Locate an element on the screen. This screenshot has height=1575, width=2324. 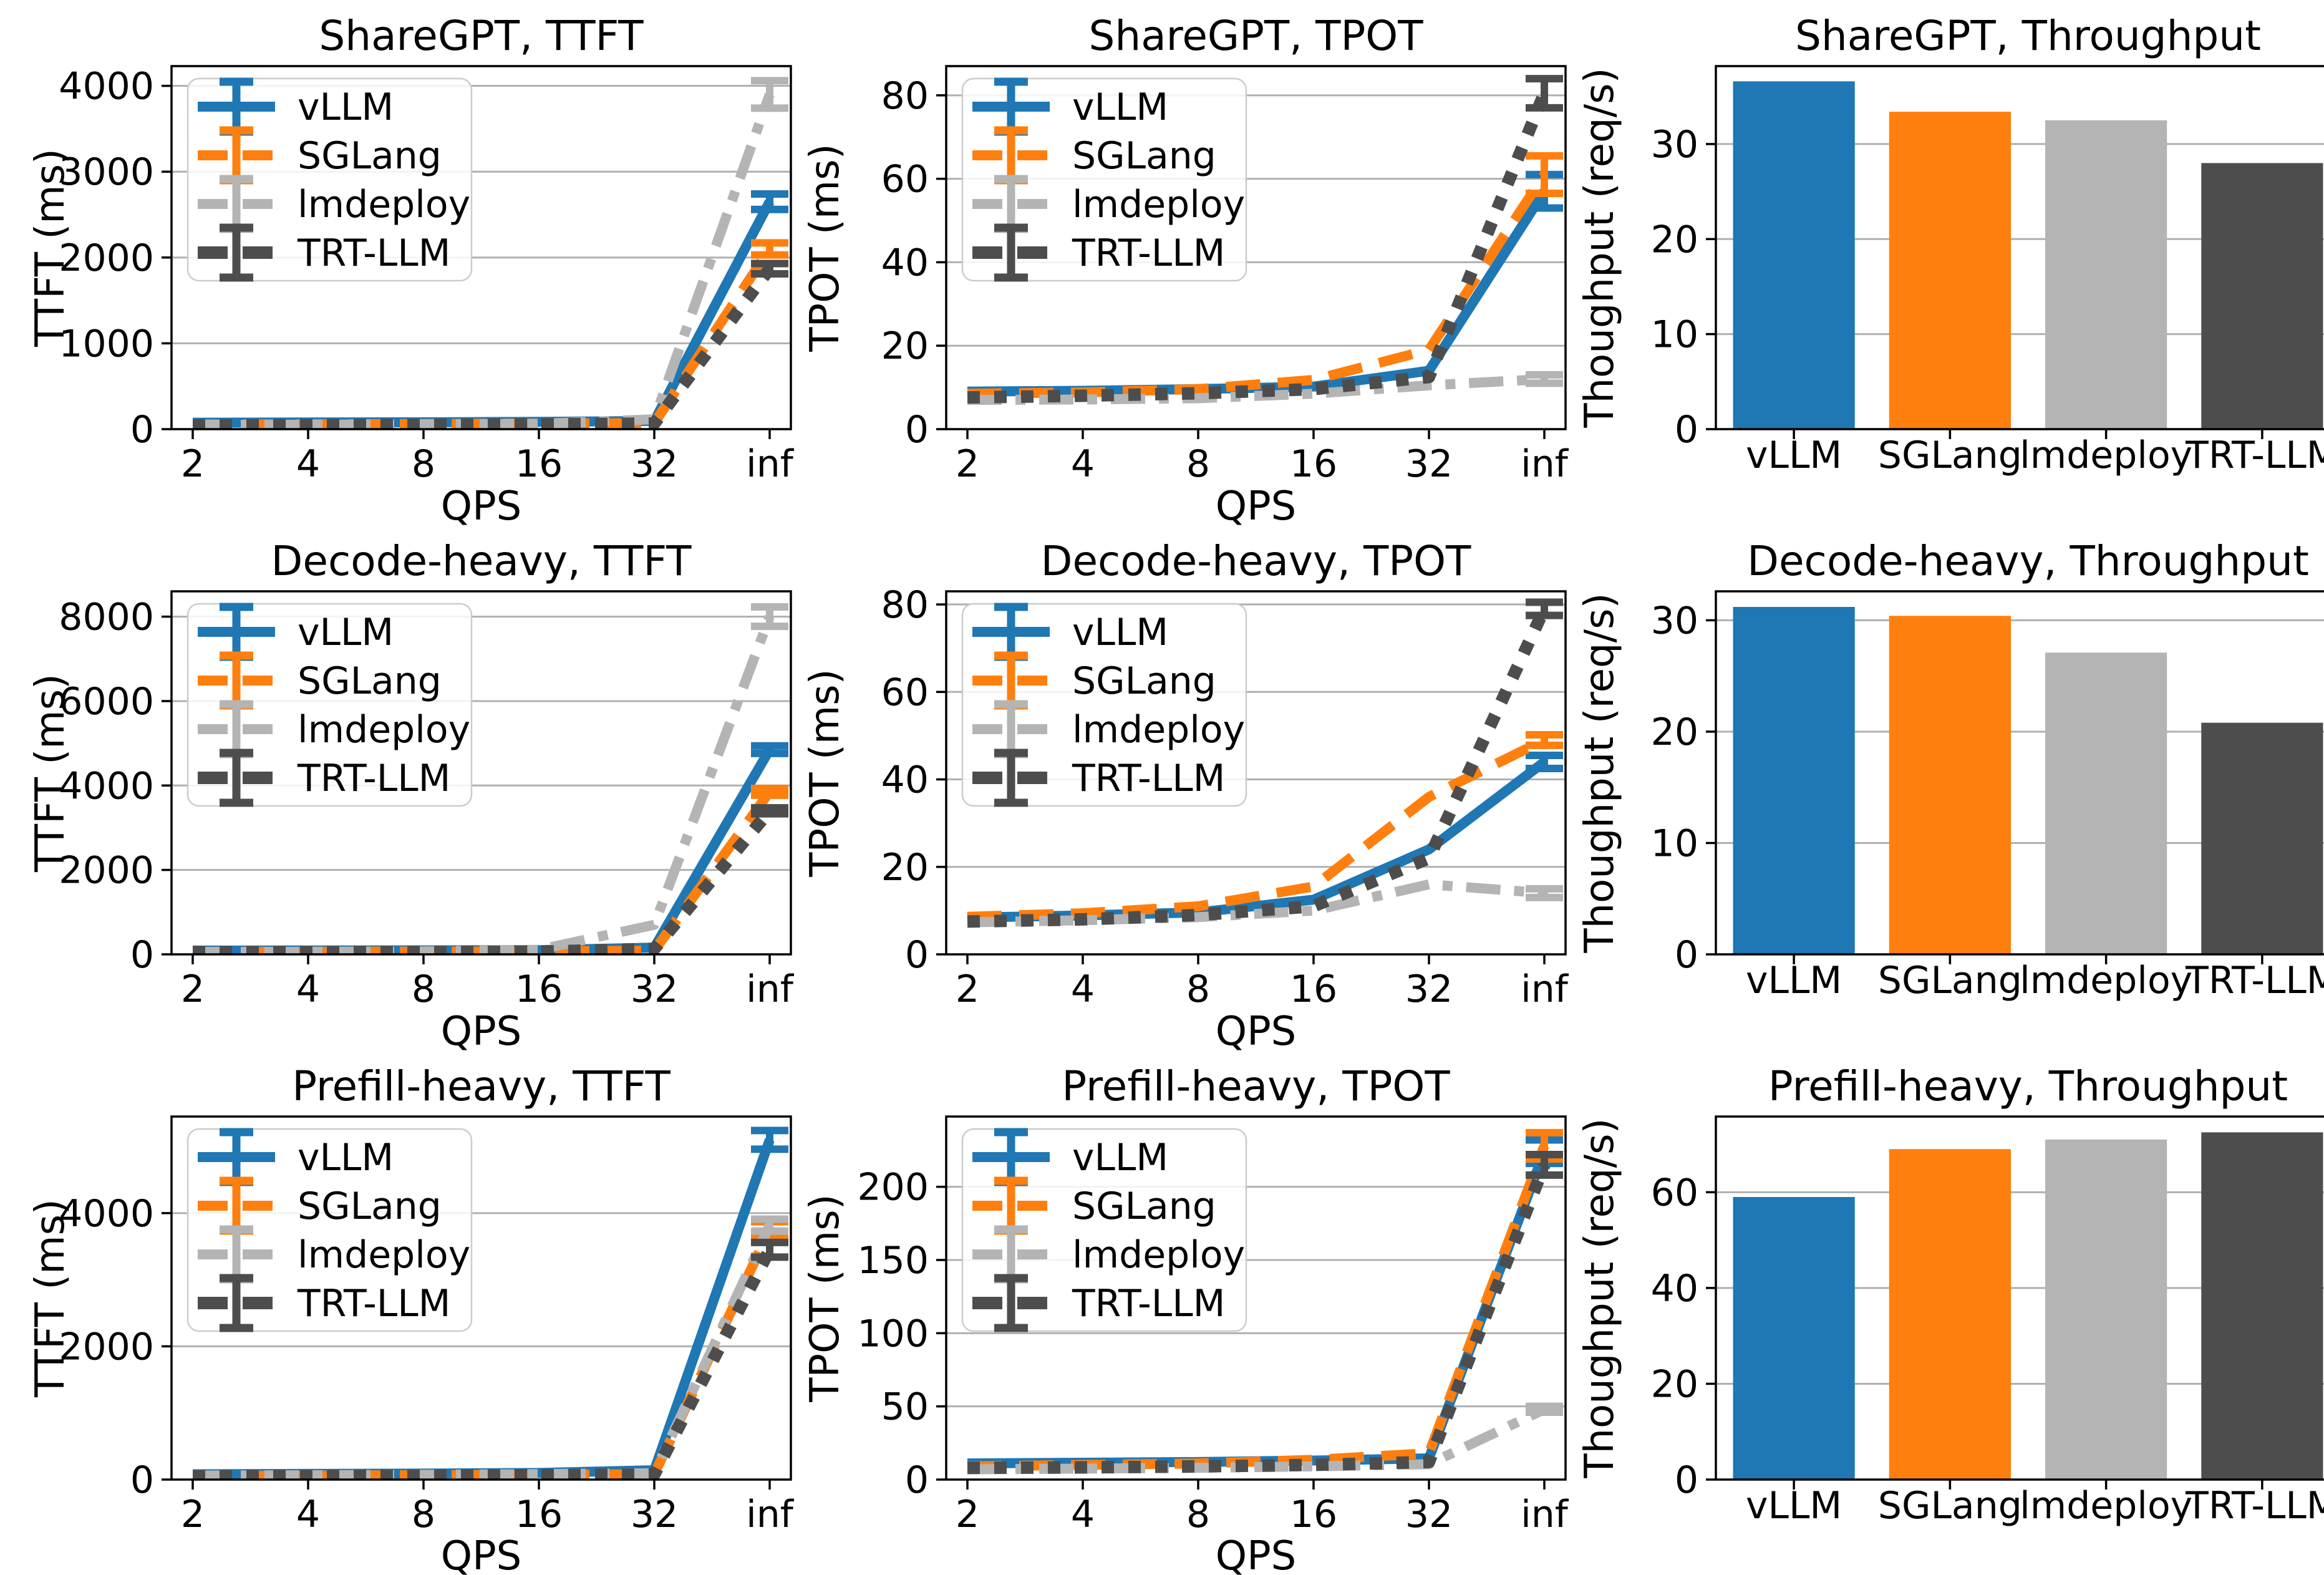
bar-SGLang is located at coordinates (1950, 1314).